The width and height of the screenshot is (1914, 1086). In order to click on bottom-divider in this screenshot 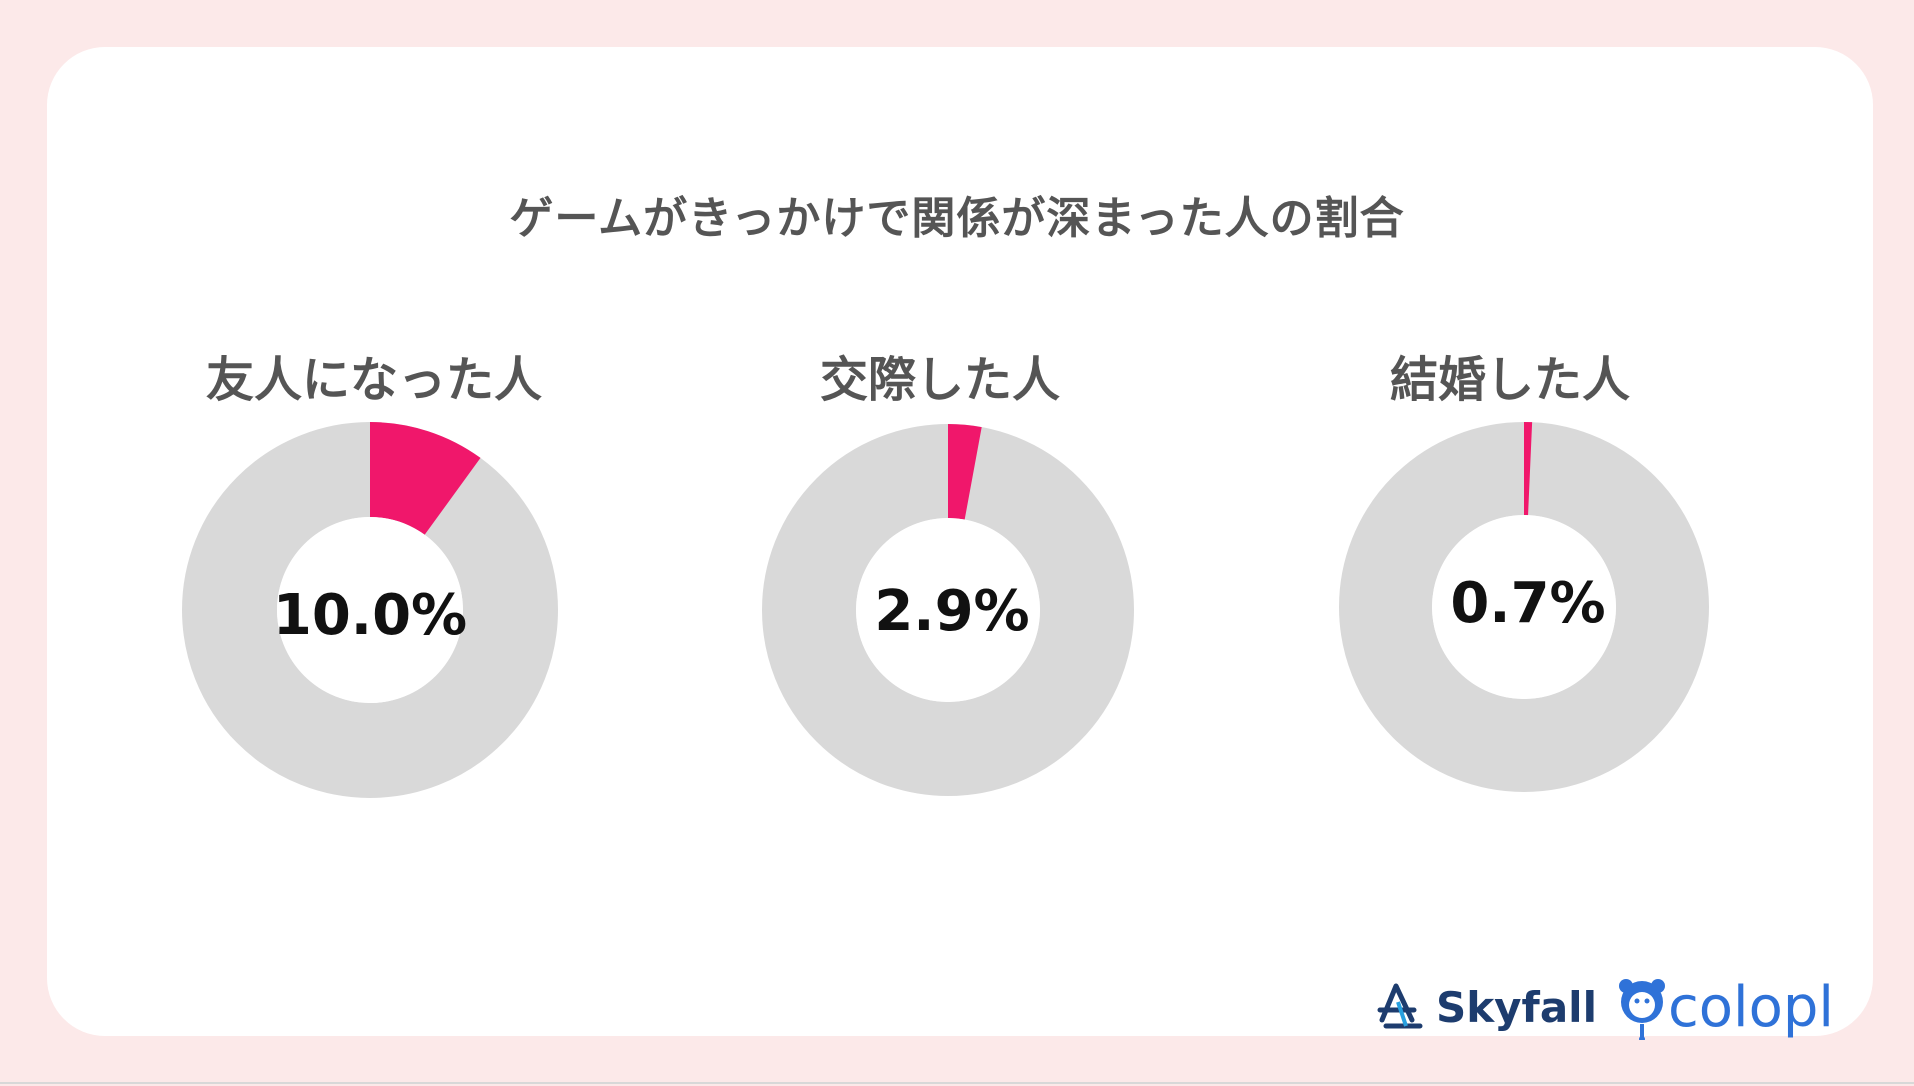, I will do `click(957, 1083)`.